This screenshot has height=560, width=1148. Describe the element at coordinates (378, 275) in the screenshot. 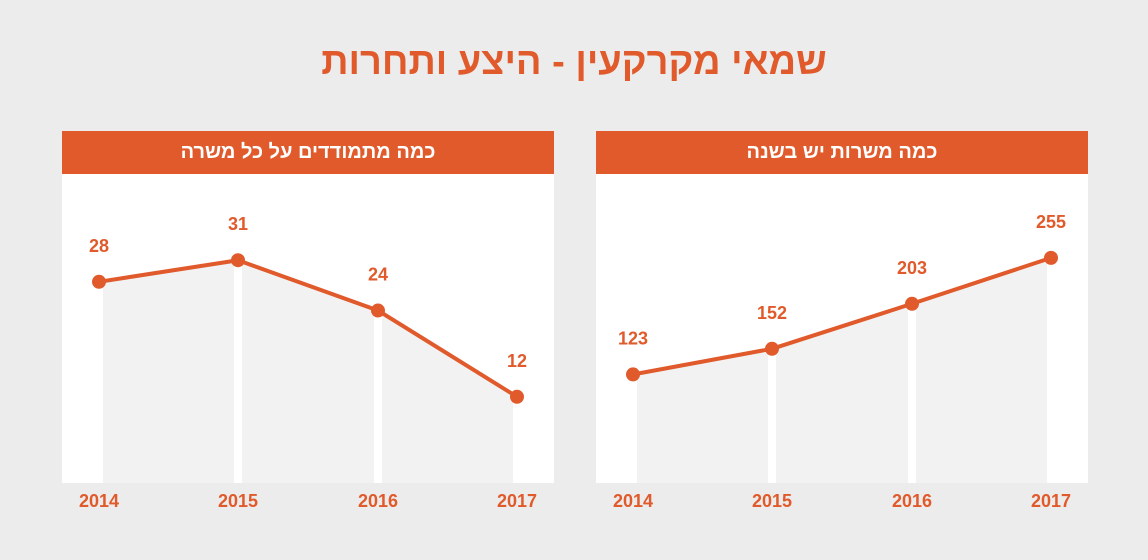

I see `data-label: 24` at that location.